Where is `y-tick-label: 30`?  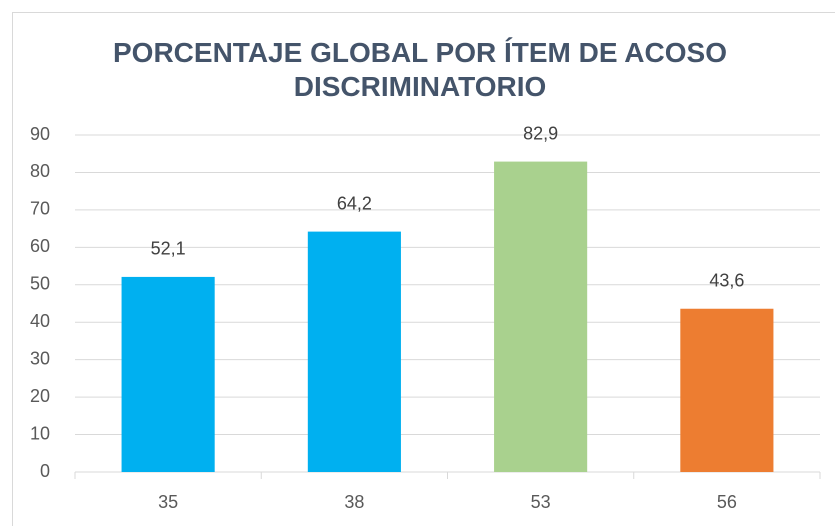 y-tick-label: 30 is located at coordinates (40, 358).